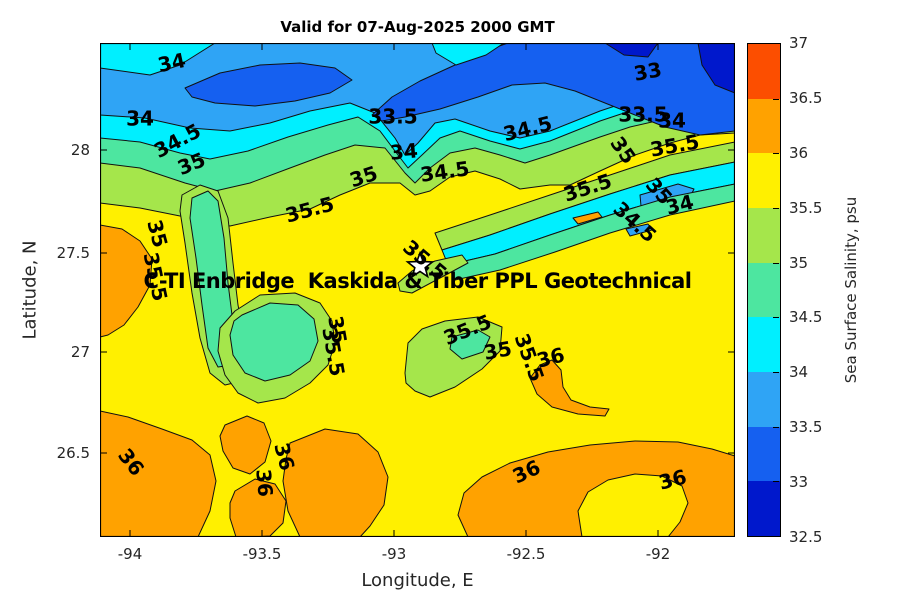  What do you see at coordinates (73, 253) in the screenshot?
I see `y-tick-label: 27.5` at bounding box center [73, 253].